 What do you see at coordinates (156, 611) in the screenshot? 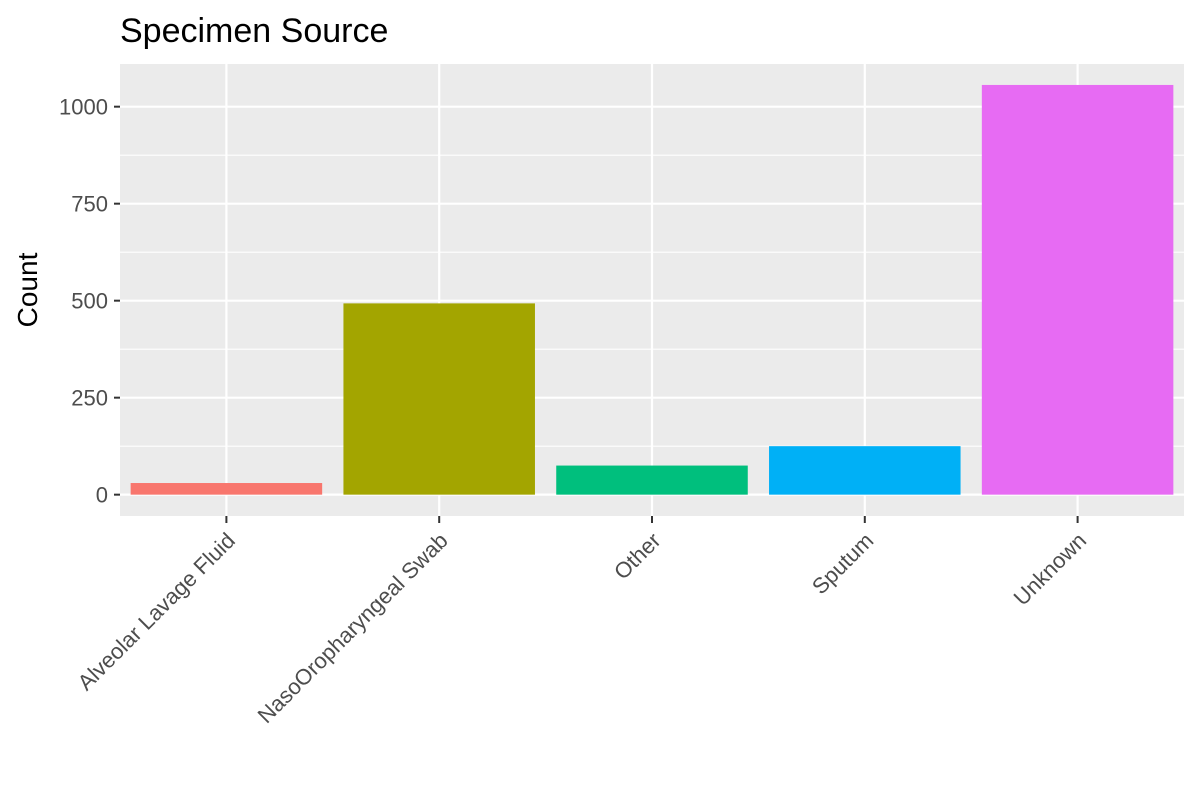
I see `x-tick-label: Alveolar Lavage Fluid` at bounding box center [156, 611].